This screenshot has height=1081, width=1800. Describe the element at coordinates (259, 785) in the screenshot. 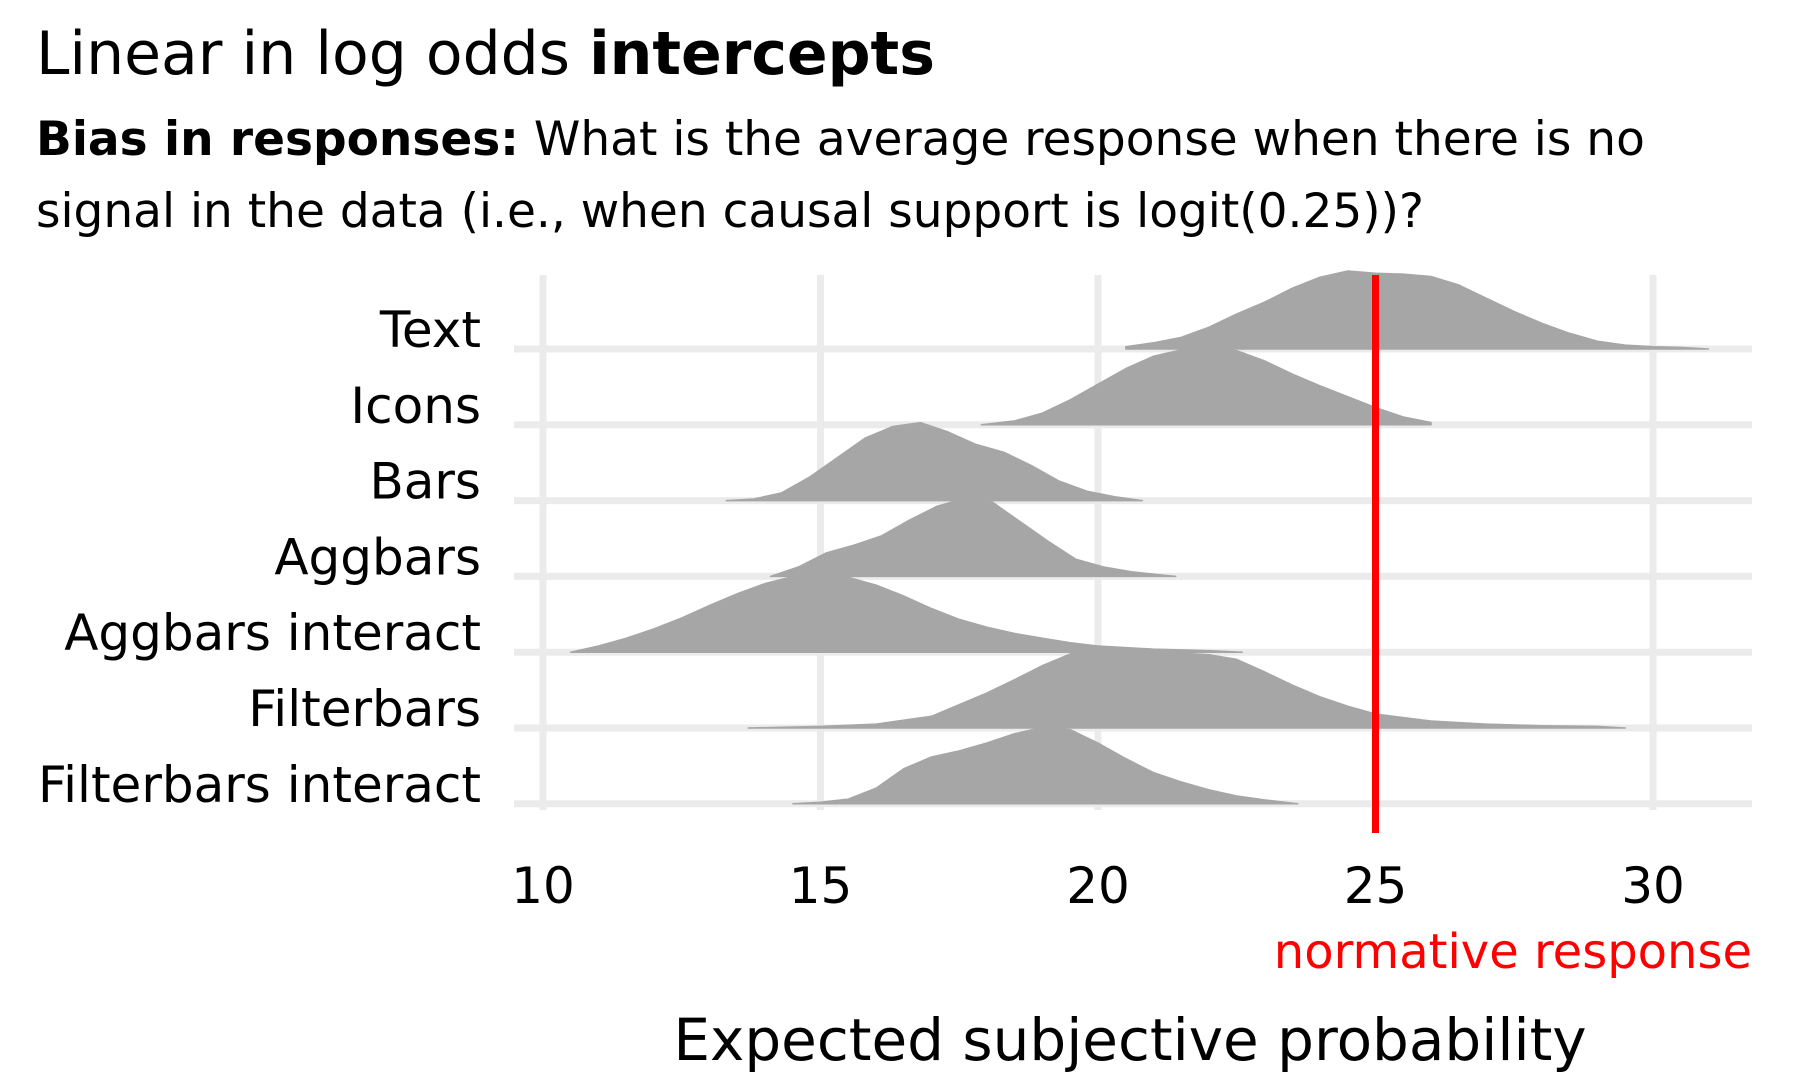

I see `category-label: Filterbars interact` at that location.